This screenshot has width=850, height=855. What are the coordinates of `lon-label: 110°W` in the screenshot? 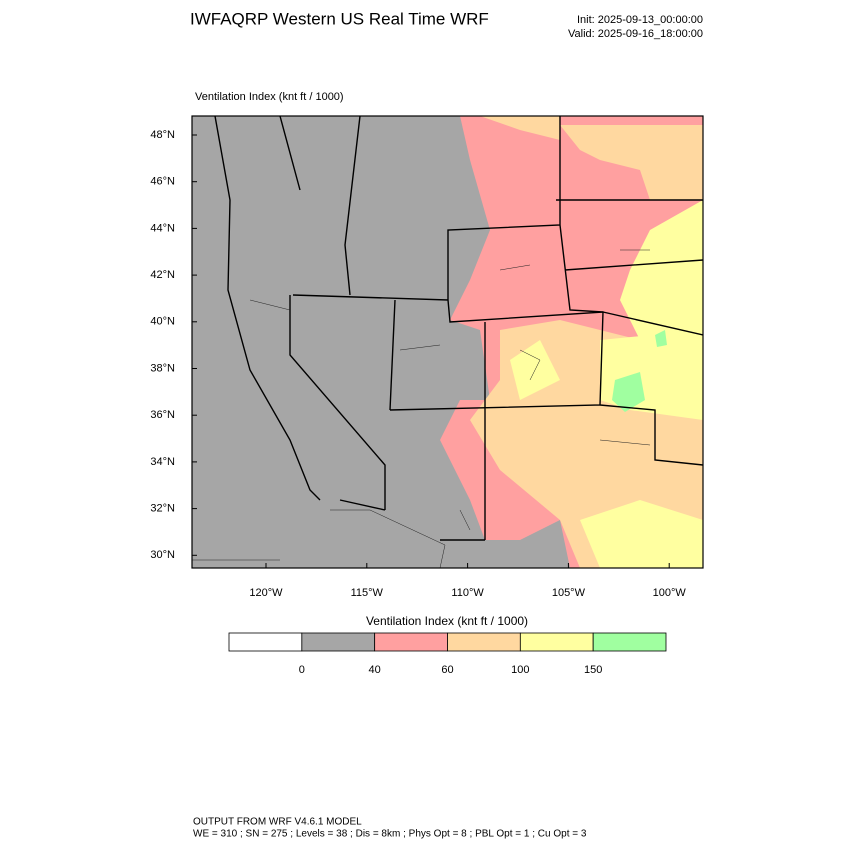 It's located at (467, 593).